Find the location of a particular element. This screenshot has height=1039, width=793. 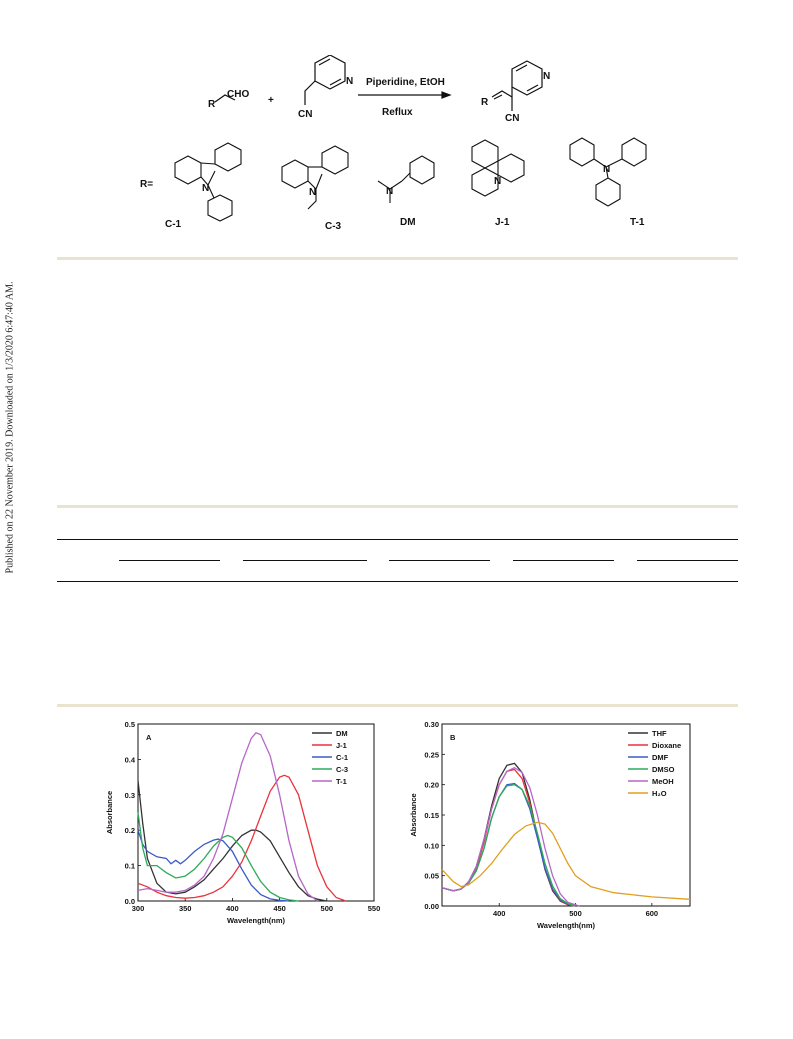

r-label-product: R is located at coordinates (485, 102).